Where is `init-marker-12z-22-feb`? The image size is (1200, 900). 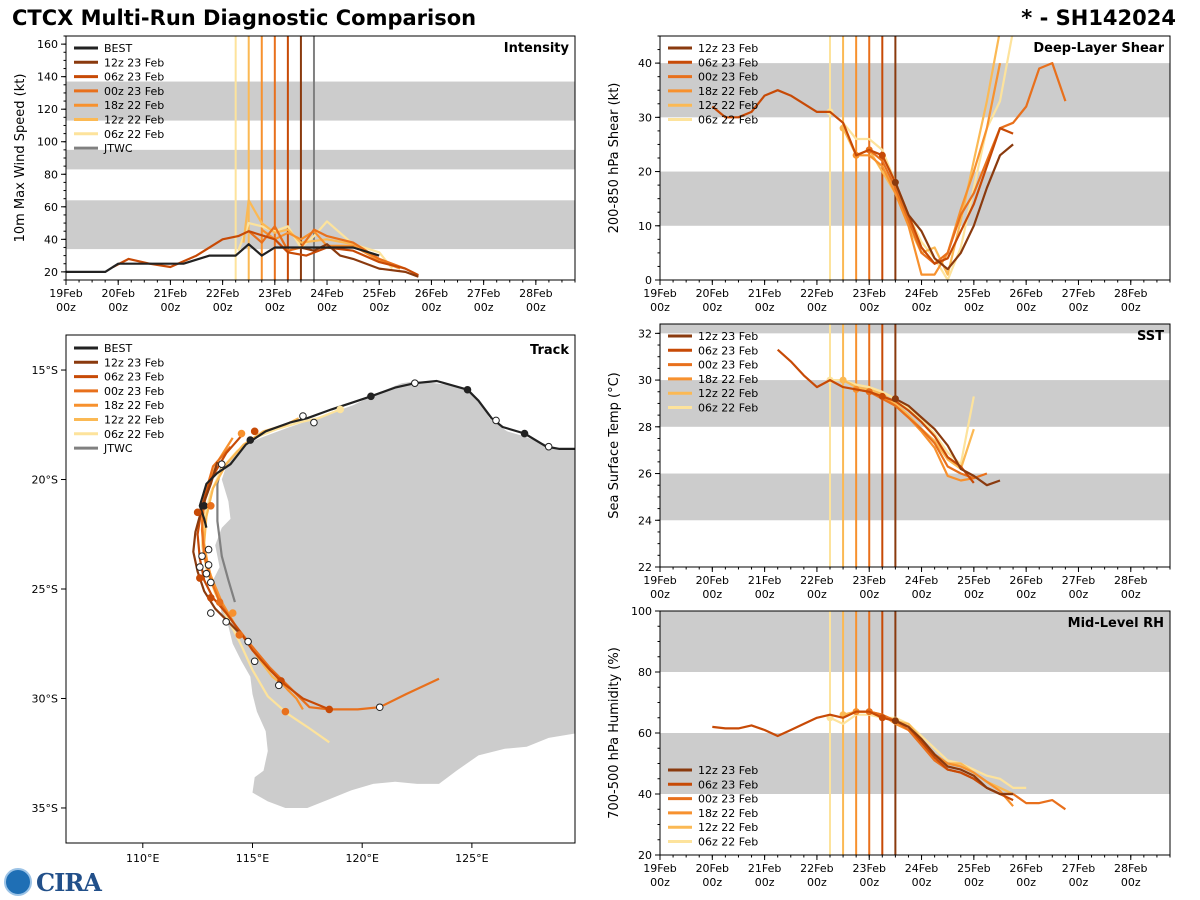
init-marker-12z-22-feb is located at coordinates (843, 380).